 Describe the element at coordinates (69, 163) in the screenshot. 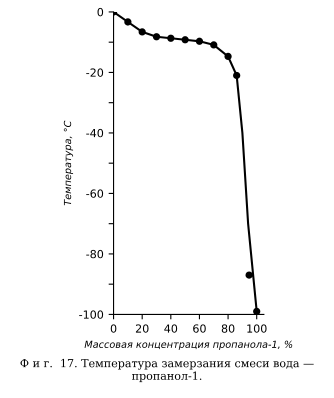

I see `y-axis-title: Температура, °С` at that location.